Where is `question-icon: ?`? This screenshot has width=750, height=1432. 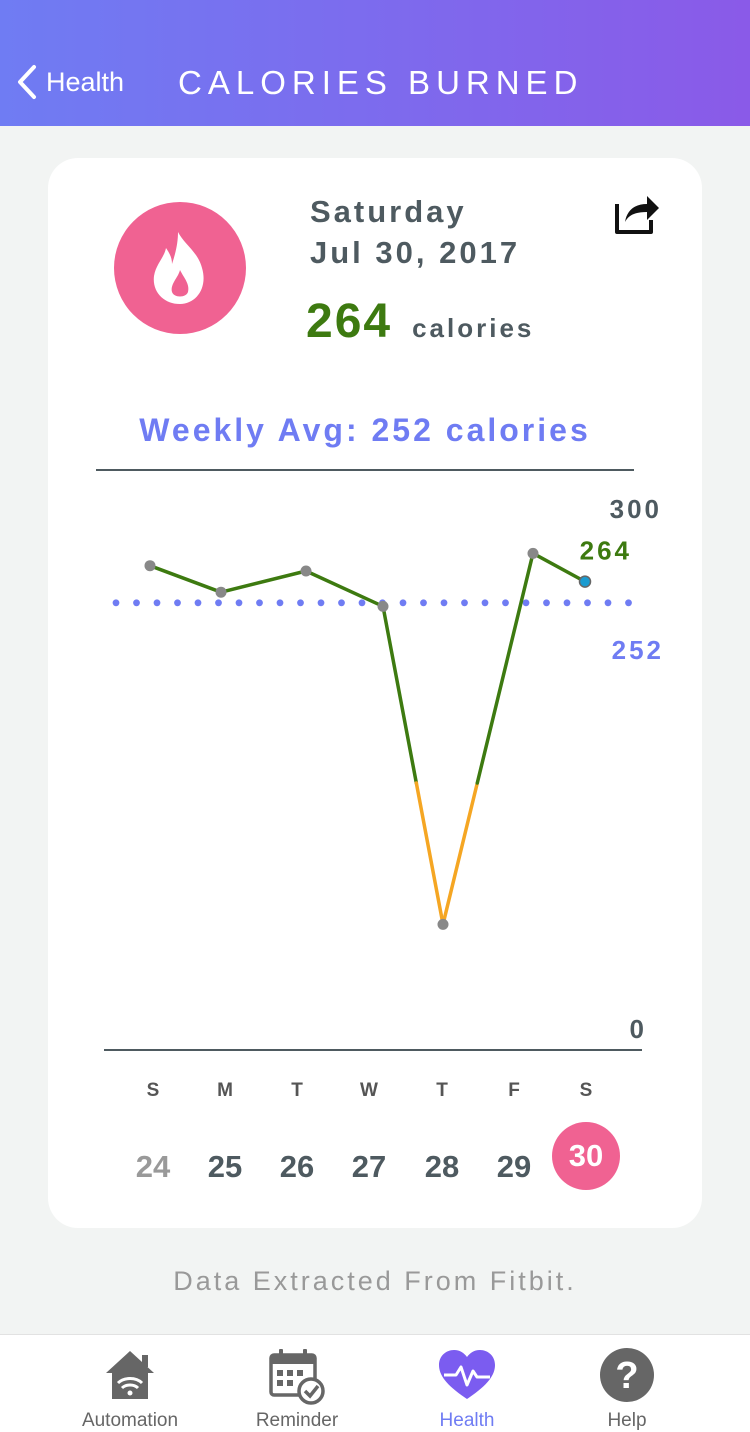
question-icon: ? is located at coordinates (627, 1375).